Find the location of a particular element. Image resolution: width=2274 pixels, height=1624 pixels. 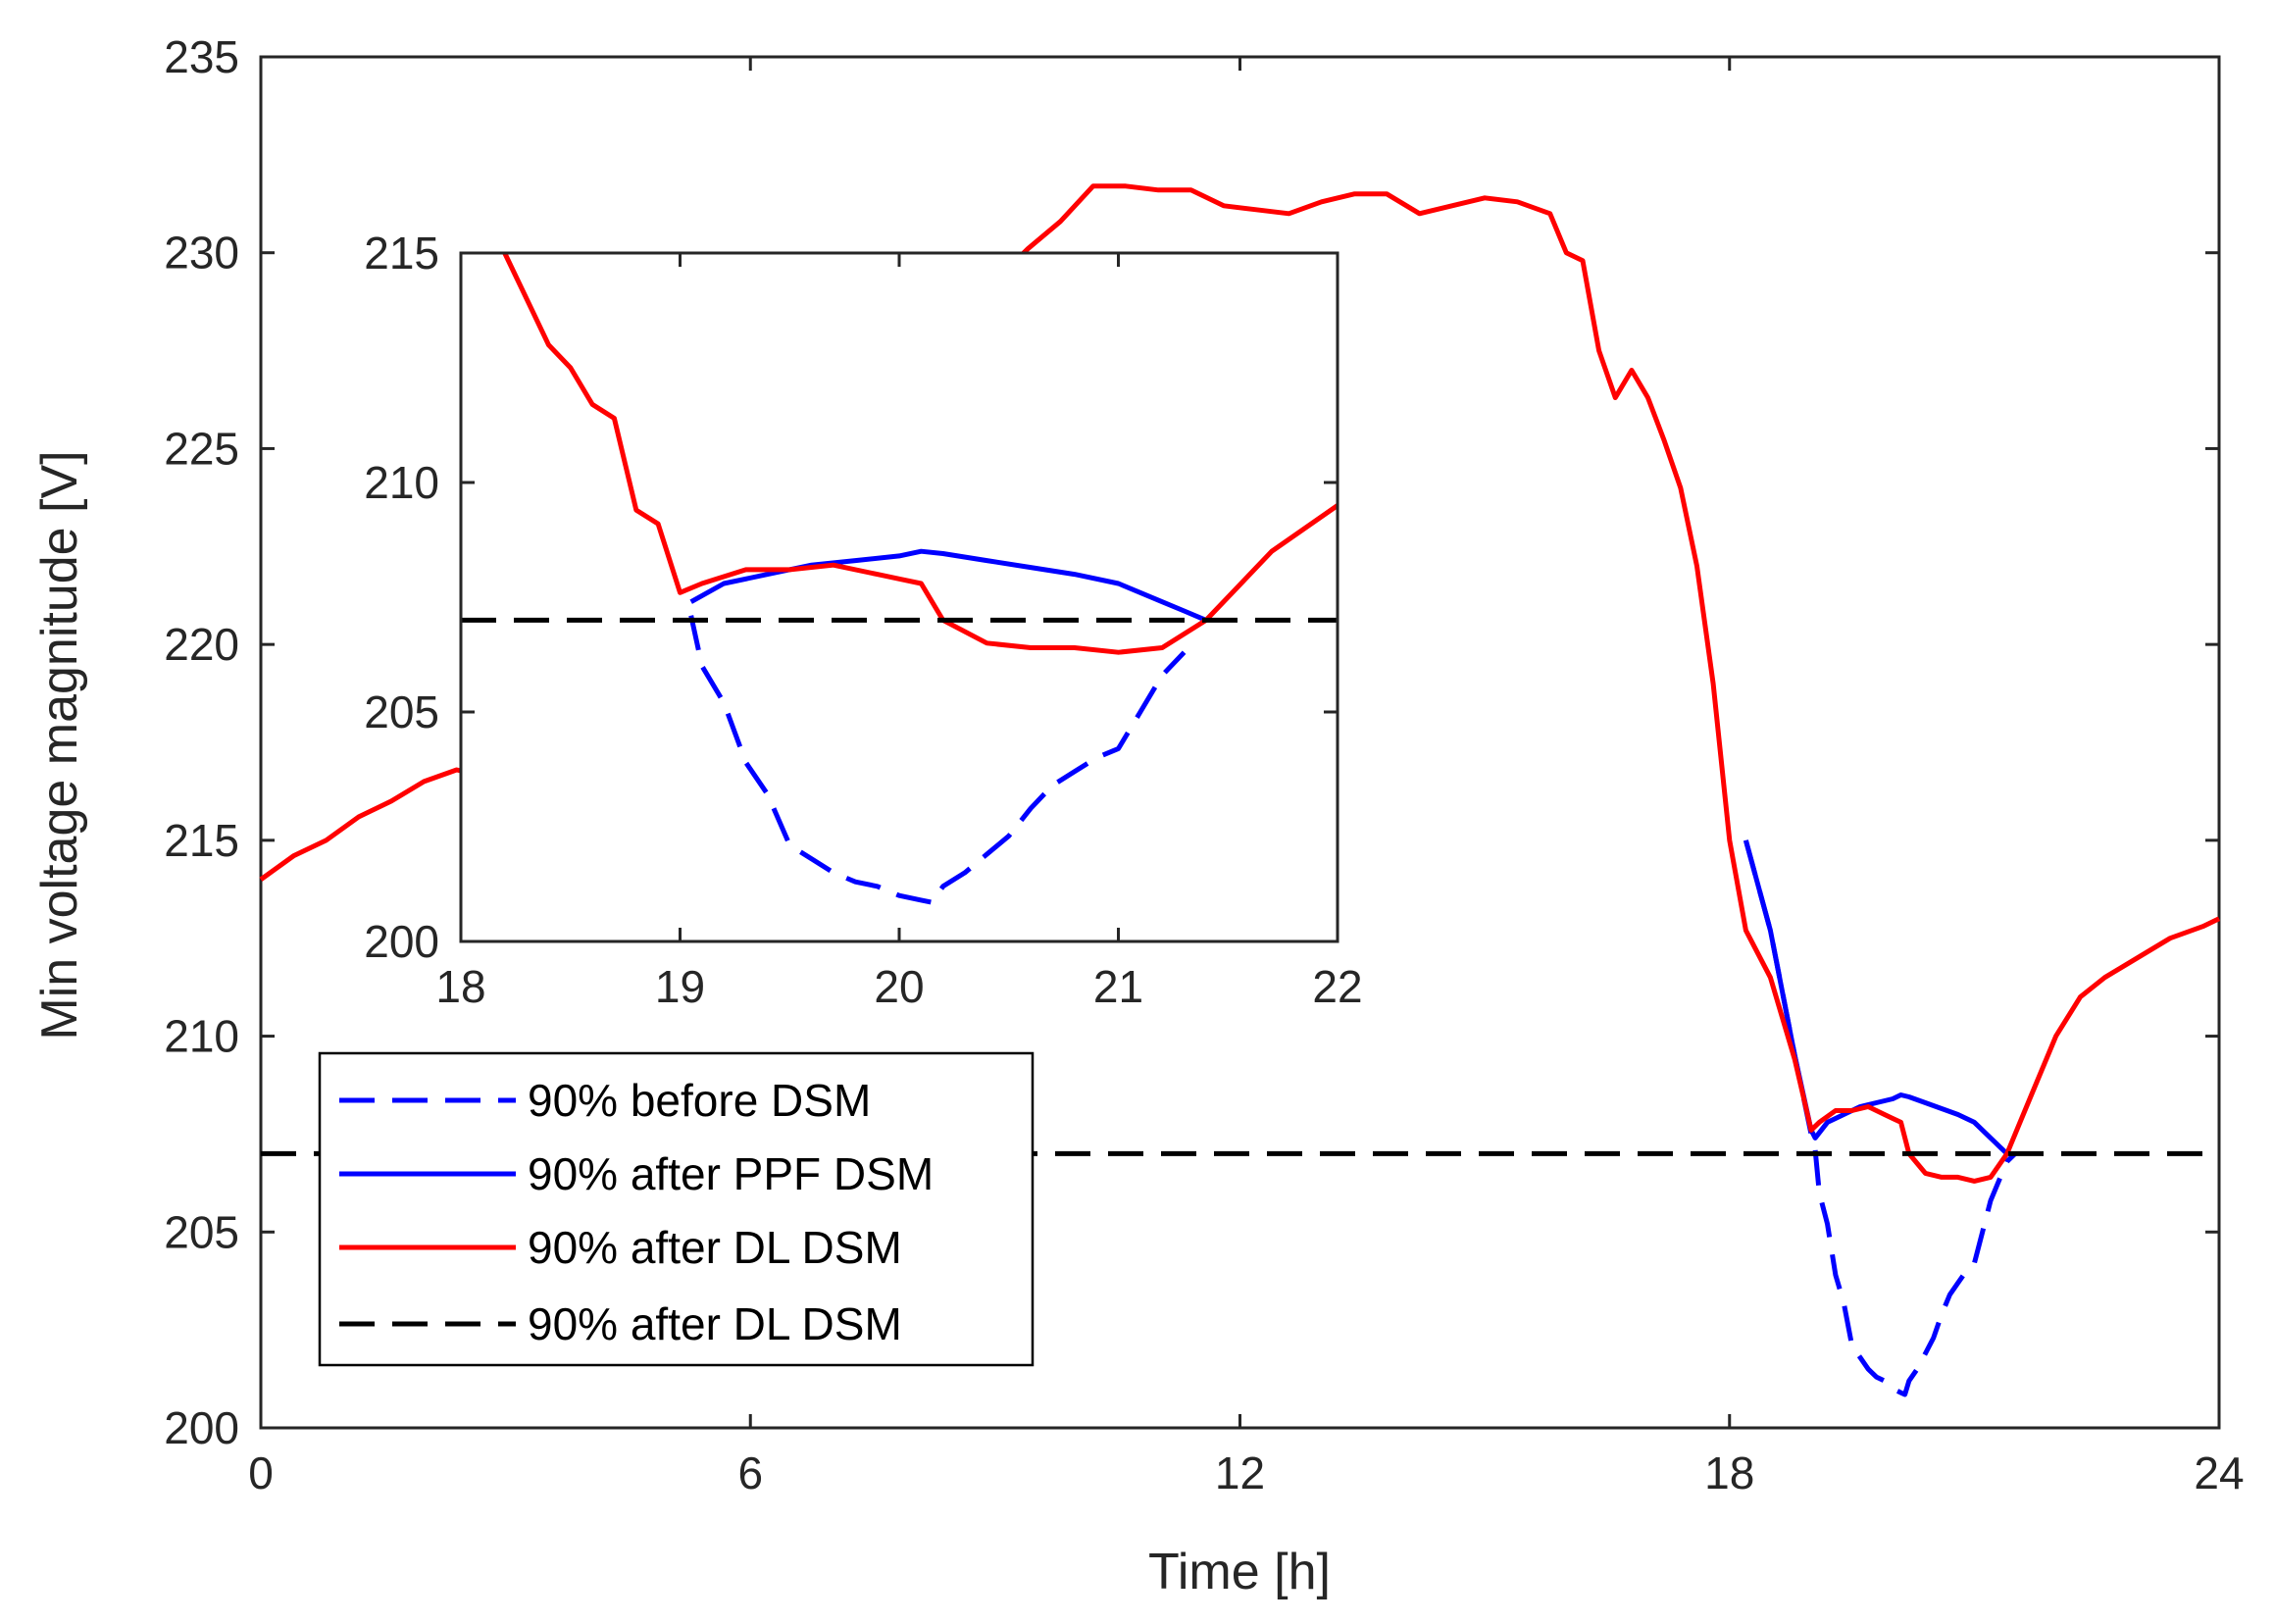

main-y-tick-label: 200 is located at coordinates (201, 1427).